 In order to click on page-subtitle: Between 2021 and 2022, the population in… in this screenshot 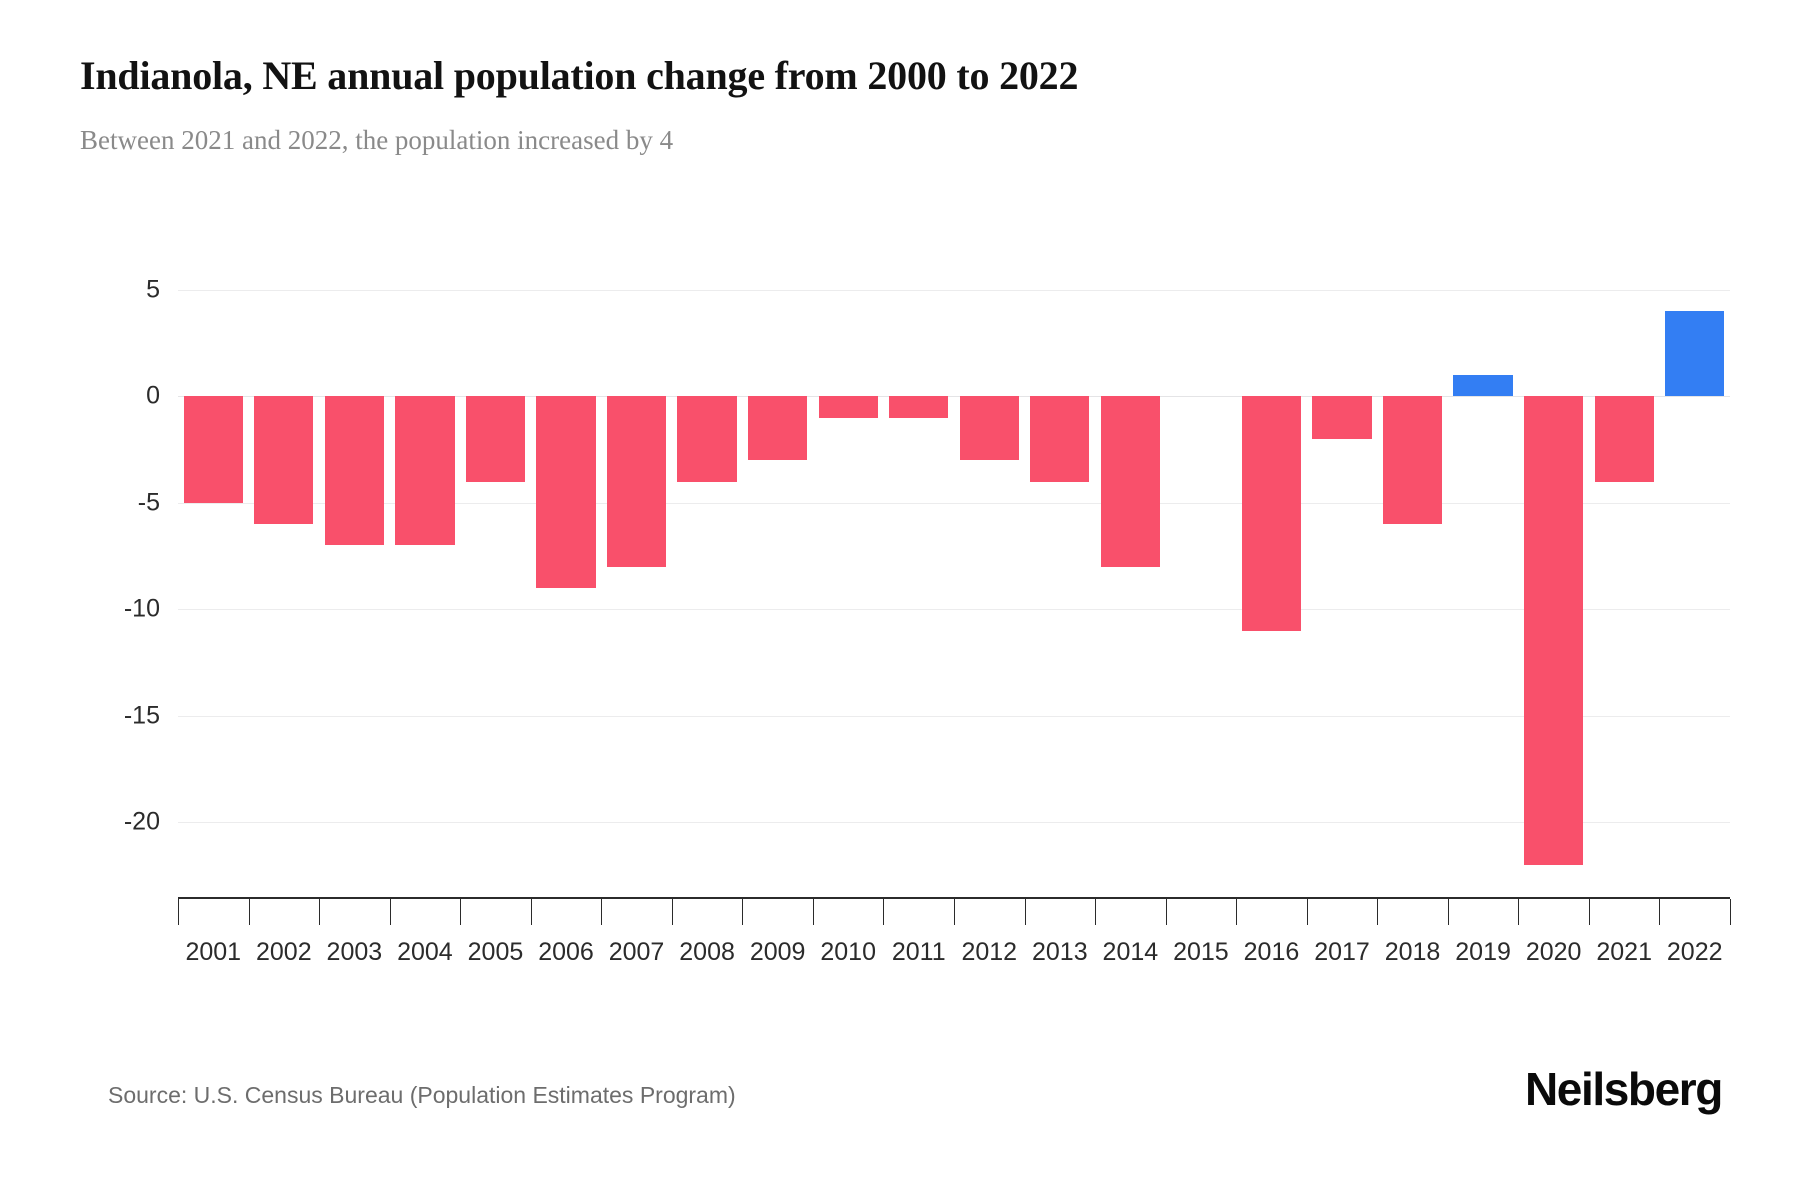, I will do `click(377, 140)`.